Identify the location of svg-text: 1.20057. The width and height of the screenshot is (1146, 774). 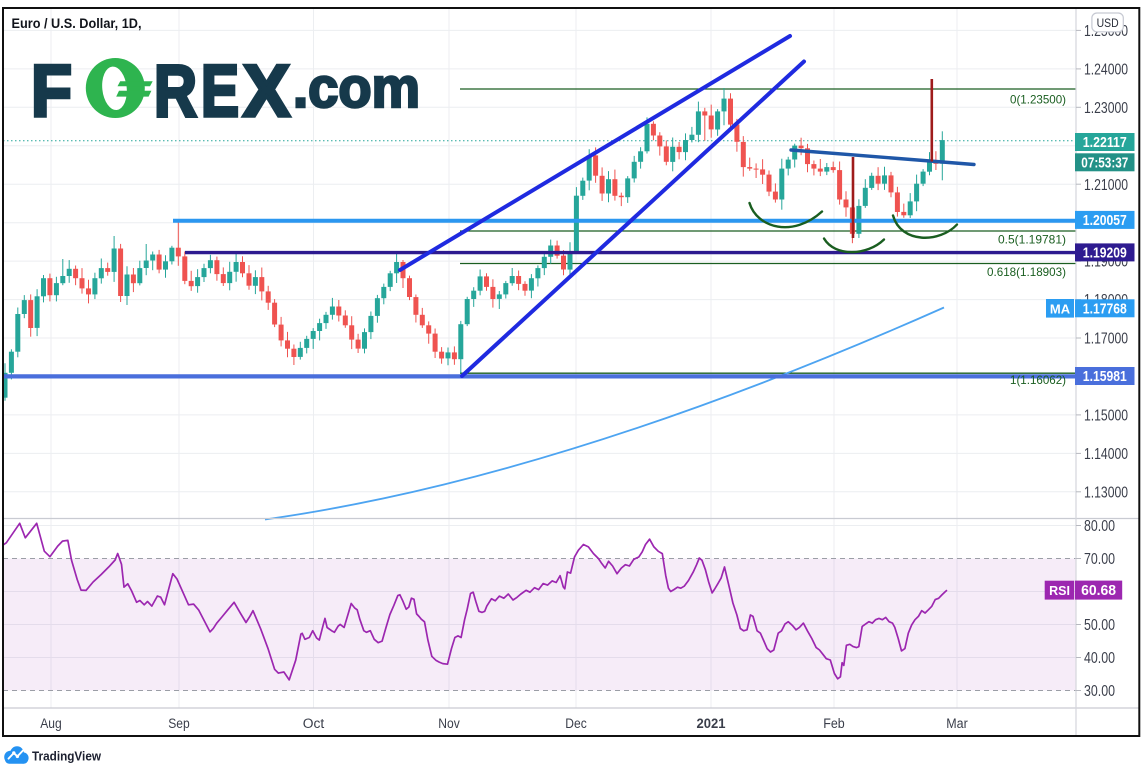
(1105, 220).